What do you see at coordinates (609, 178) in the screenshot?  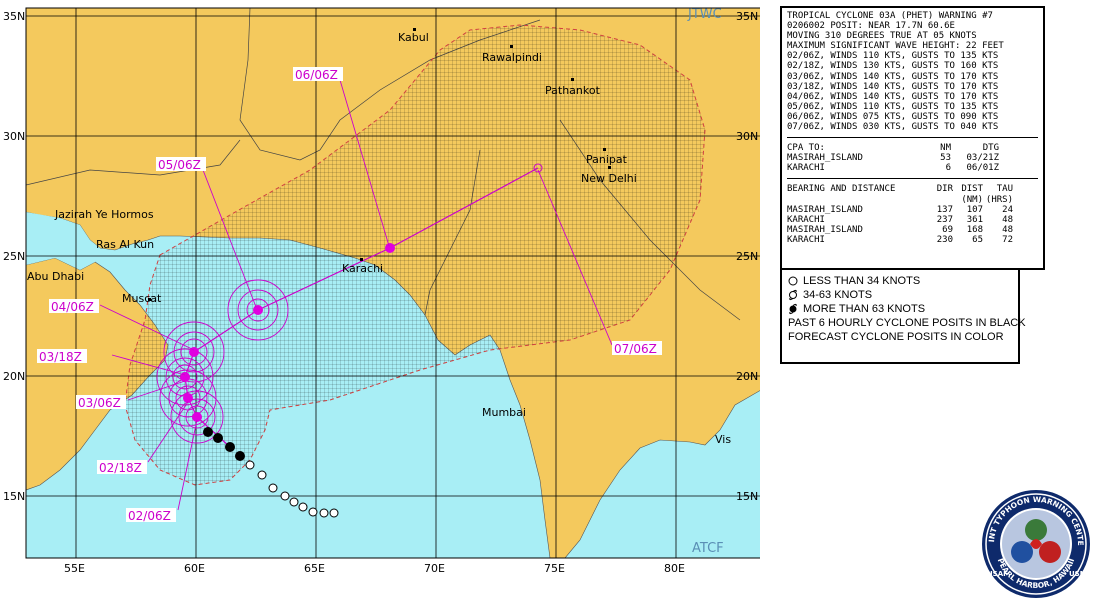 I see `place-new-delhi: New Delhi` at bounding box center [609, 178].